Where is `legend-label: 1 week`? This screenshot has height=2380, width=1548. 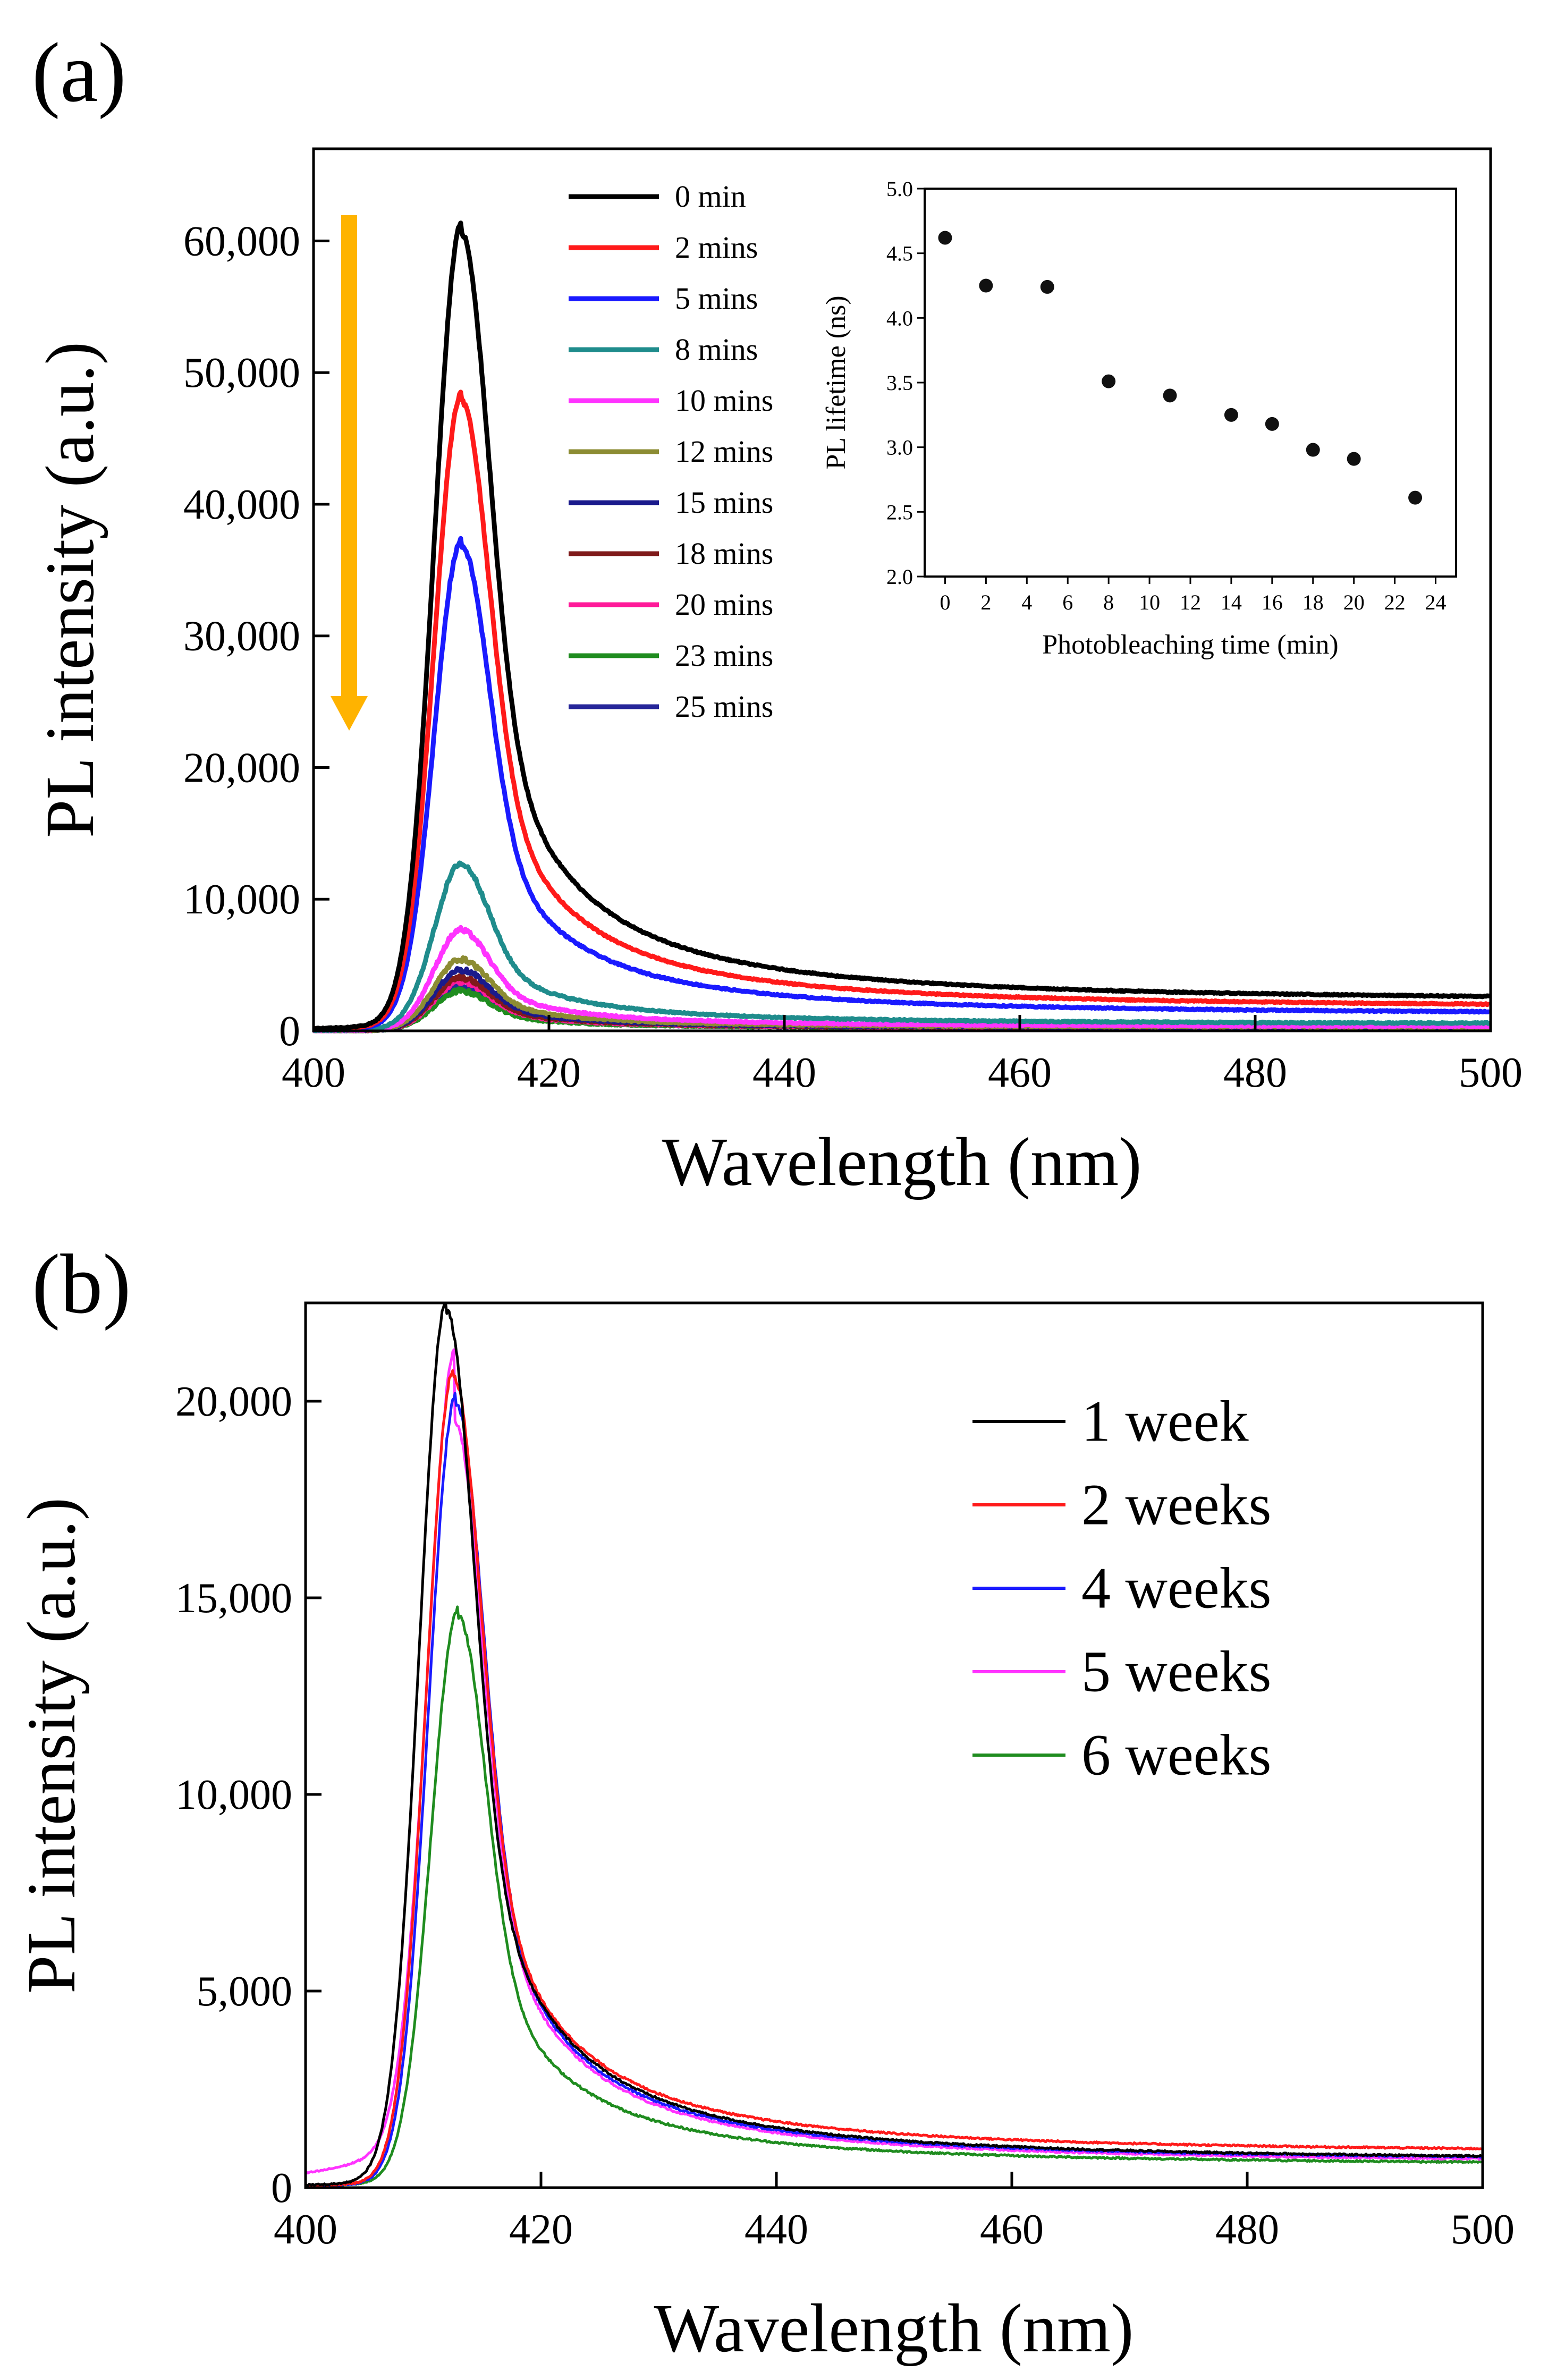 legend-label: 1 week is located at coordinates (1165, 1420).